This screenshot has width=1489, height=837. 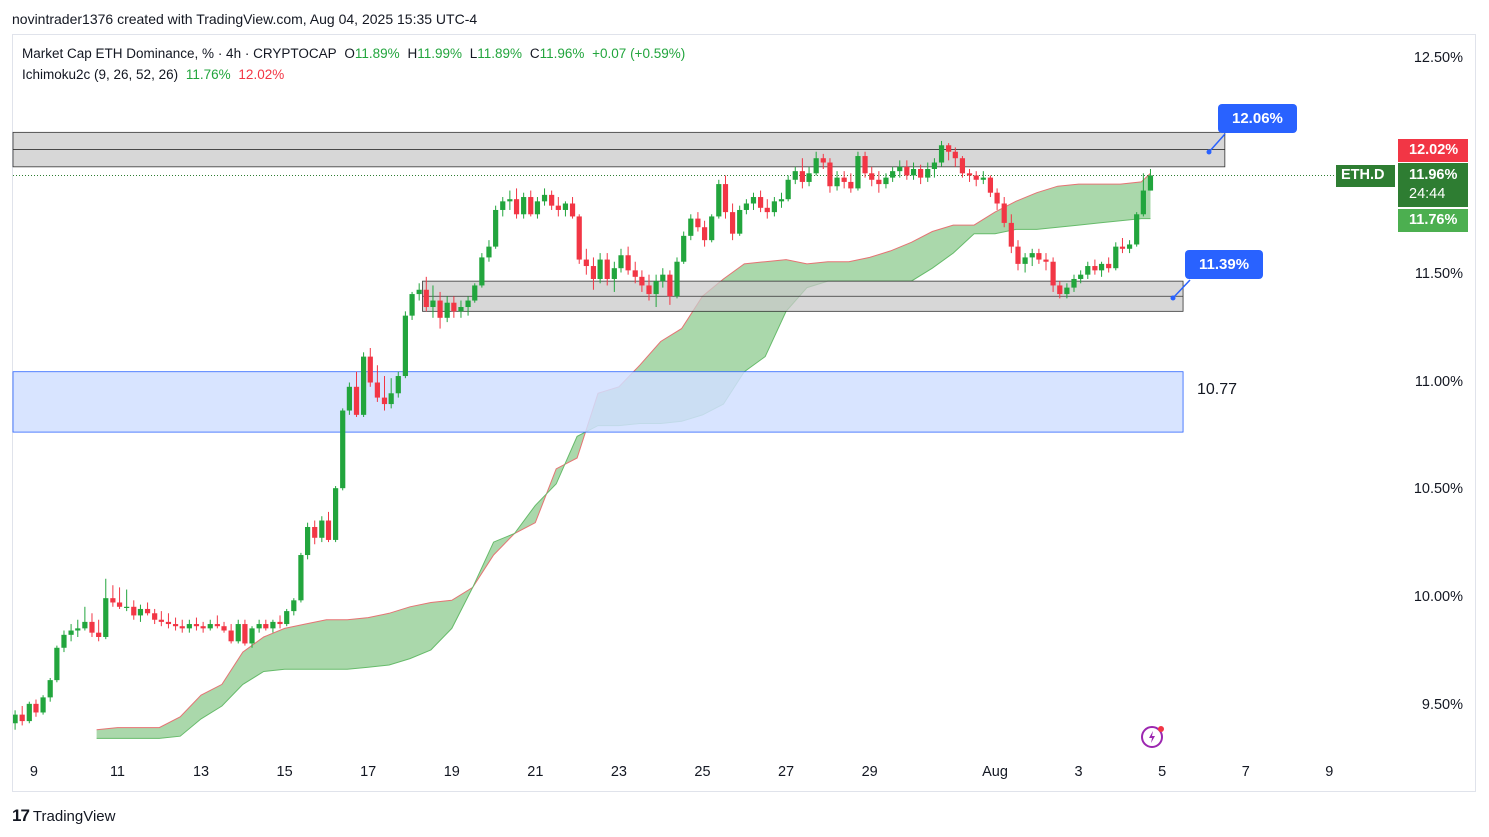 What do you see at coordinates (1427, 194) in the screenshot?
I see `bar-countdown: 24:44` at bounding box center [1427, 194].